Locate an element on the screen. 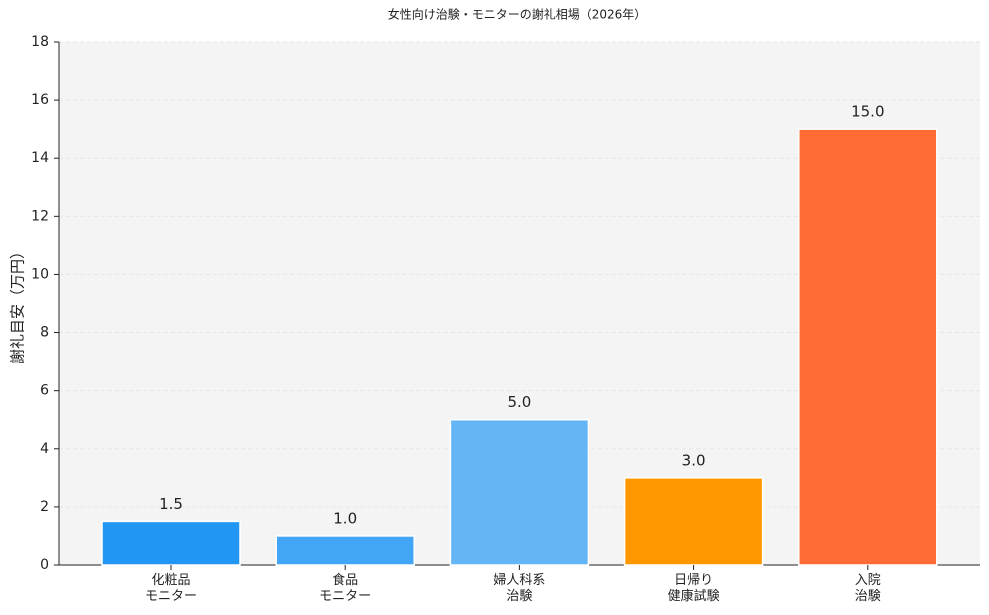 This screenshot has height=615, width=989. y-tick-label: 0 is located at coordinates (44, 565).